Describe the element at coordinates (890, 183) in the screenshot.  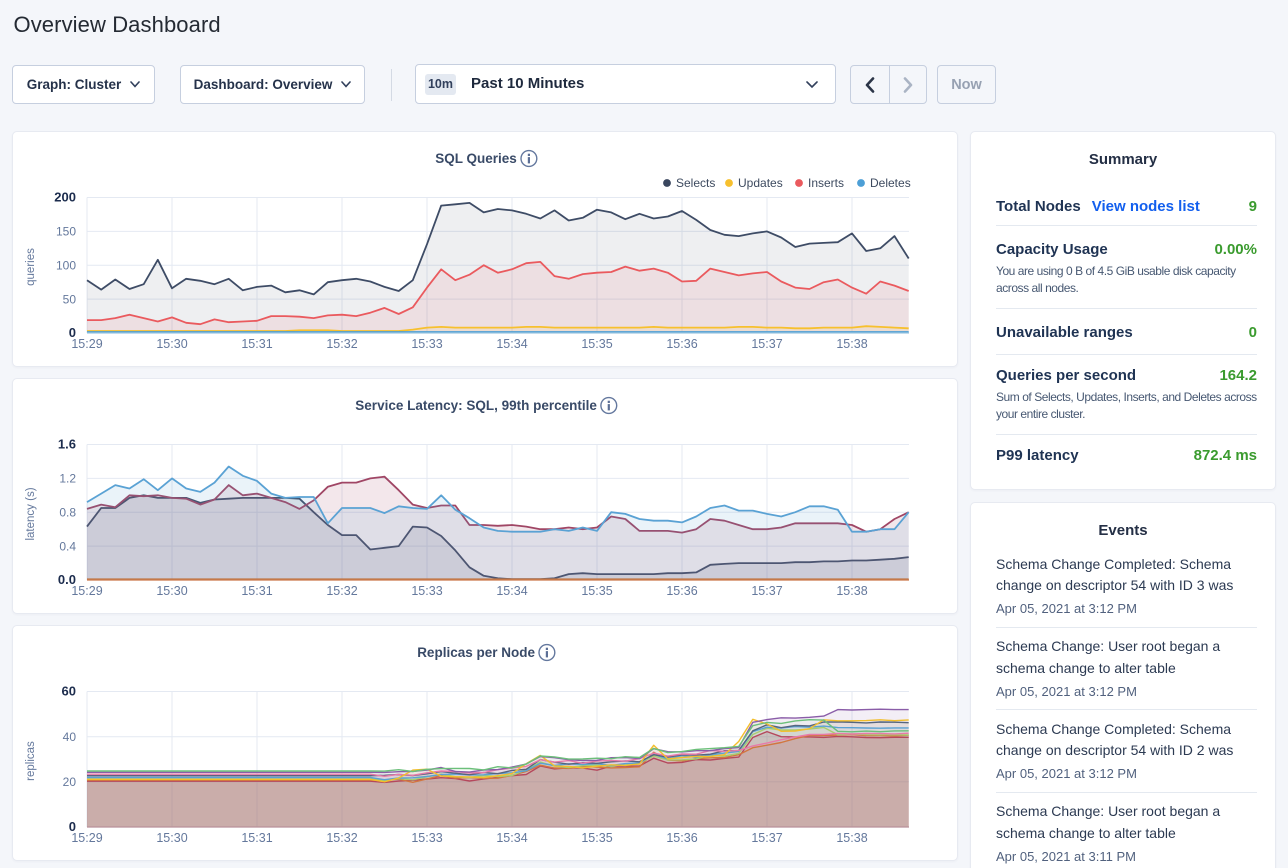
I see `svg-text: Deletes` at that location.